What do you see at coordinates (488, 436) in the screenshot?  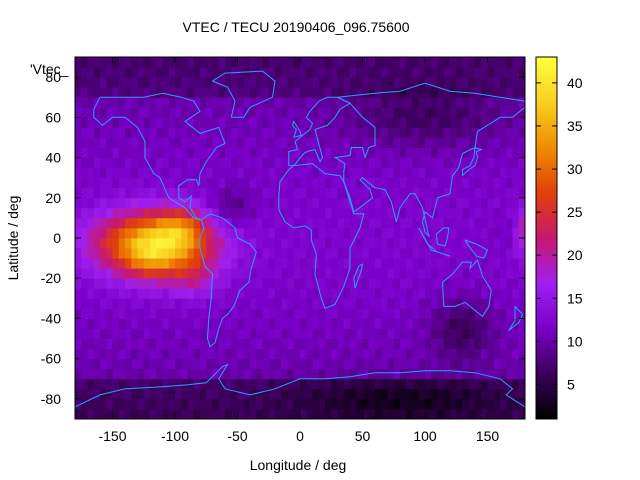 I see `x-tick-label: 150` at bounding box center [488, 436].